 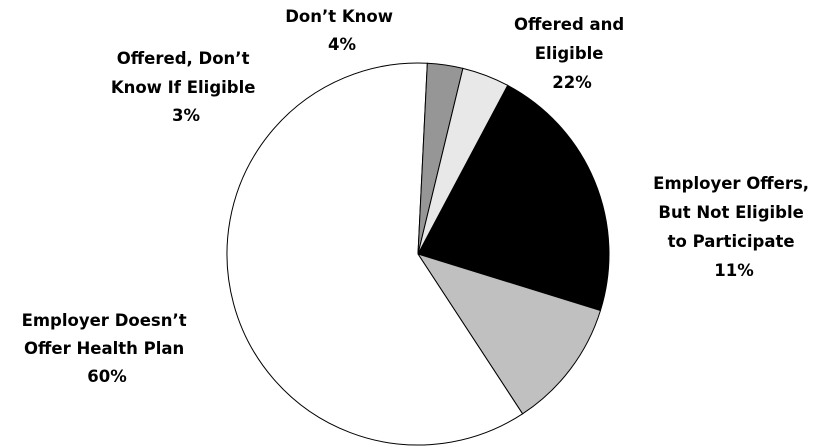 What do you see at coordinates (342, 30) in the screenshot?
I see `label-dont-know: Don’t Know 4%` at bounding box center [342, 30].